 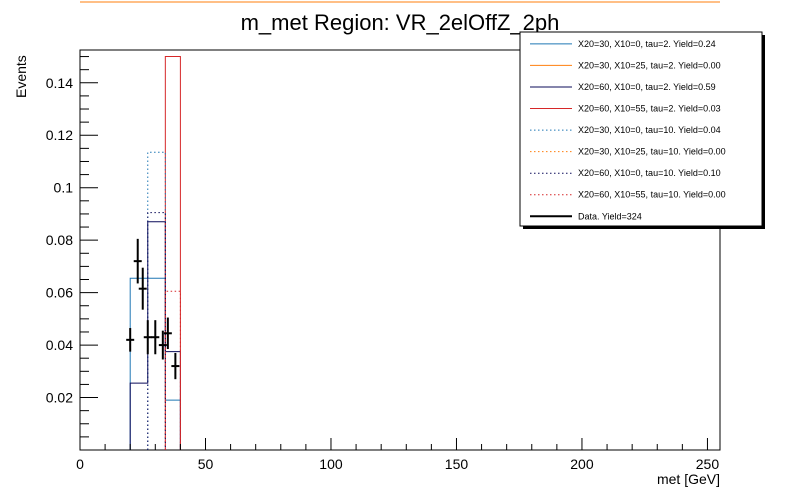 What do you see at coordinates (59, 398) in the screenshot?
I see `y-tick-label: 0.02` at bounding box center [59, 398].